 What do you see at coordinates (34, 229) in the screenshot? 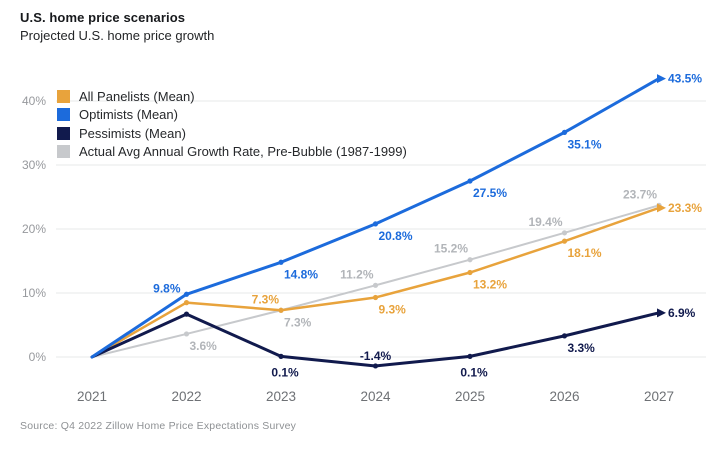
I see `y-axis-tick: 20%` at bounding box center [34, 229].